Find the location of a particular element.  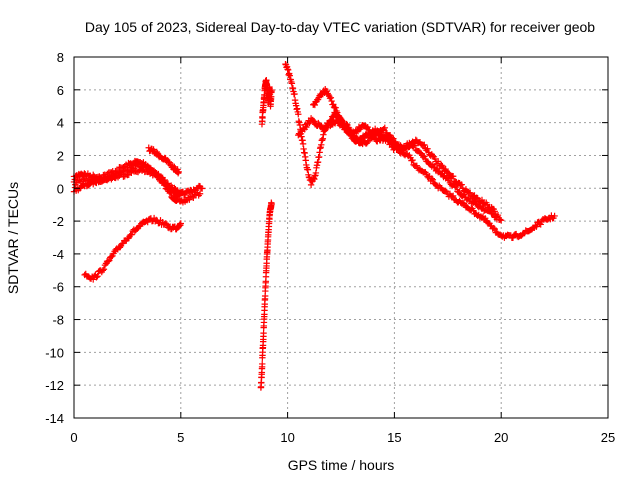

x-tick-label: 10 is located at coordinates (287, 437).